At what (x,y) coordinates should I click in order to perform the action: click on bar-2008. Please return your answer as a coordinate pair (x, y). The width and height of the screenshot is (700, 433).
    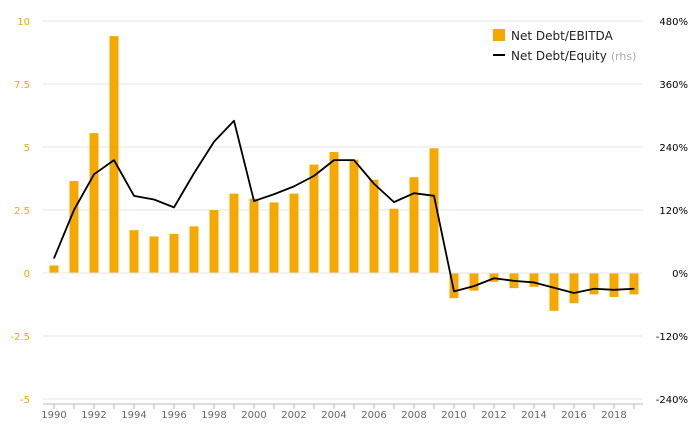
    Looking at the image, I should click on (414, 225).